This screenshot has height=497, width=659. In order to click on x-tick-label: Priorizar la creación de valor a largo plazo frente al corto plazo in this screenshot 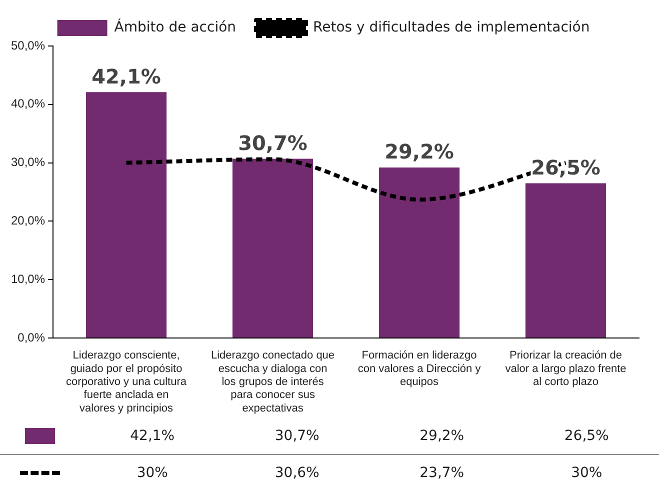, I will do `click(565, 369)`.